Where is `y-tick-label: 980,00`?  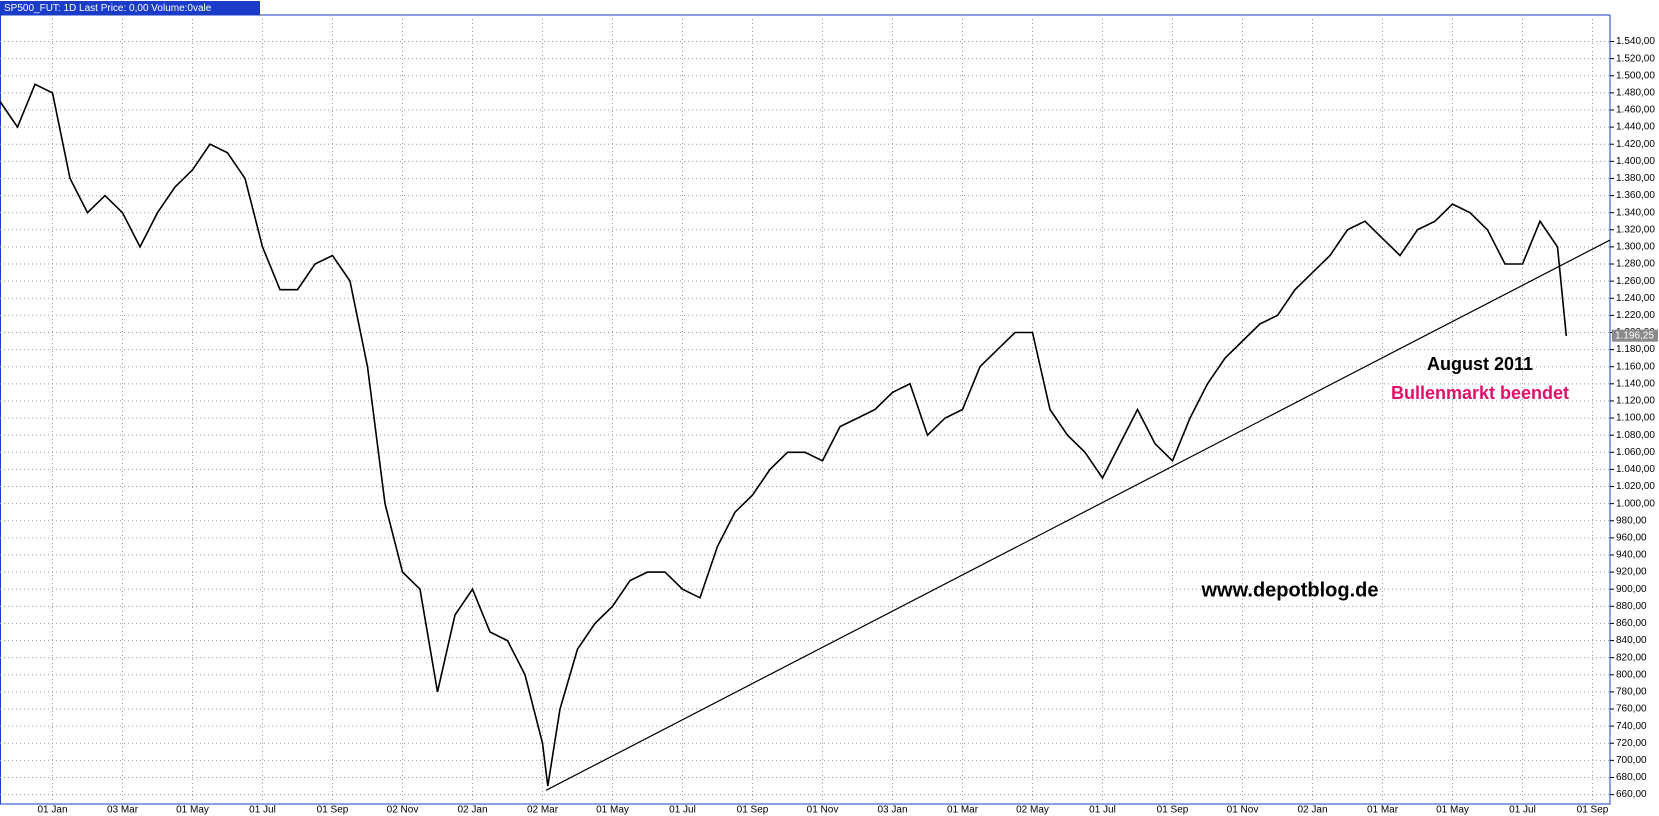 y-tick-label: 980,00 is located at coordinates (1631, 520).